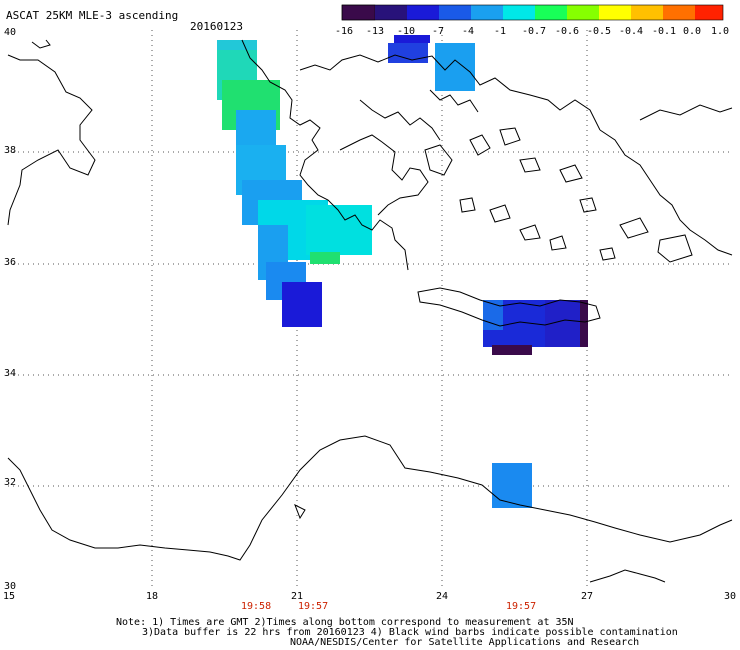 Image resolution: width=740 pixels, height=650 pixels. What do you see at coordinates (532, 12) in the screenshot?
I see `colorbar` at bounding box center [532, 12].